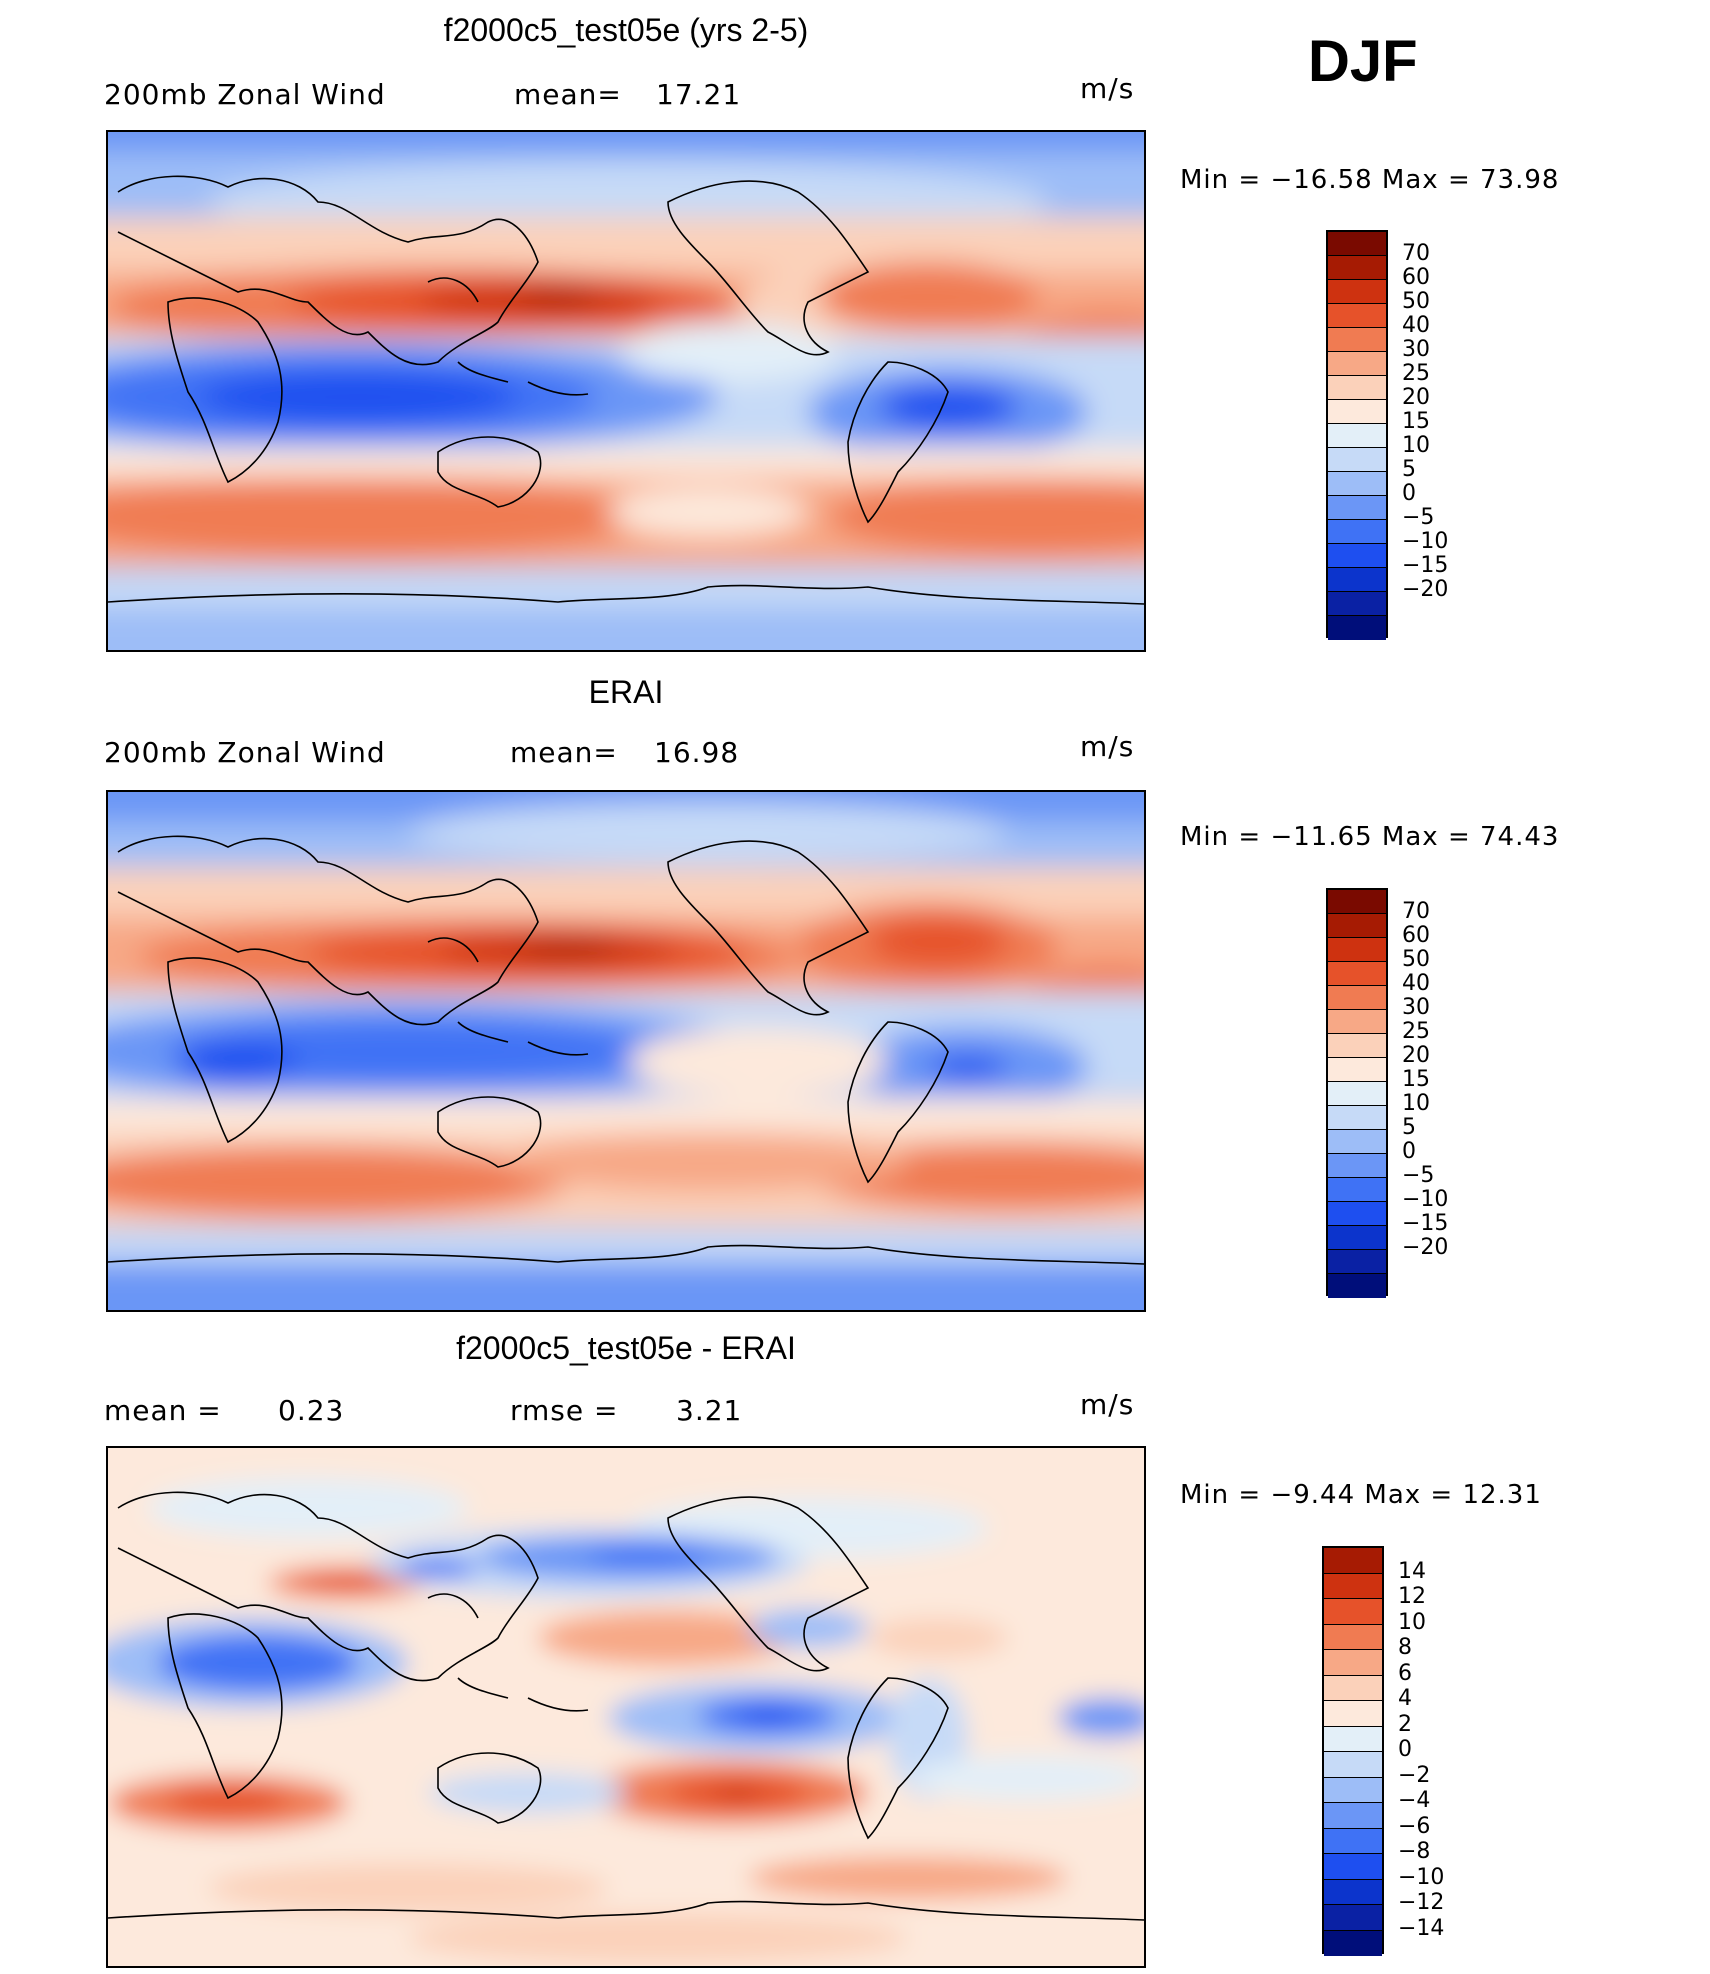  Describe the element at coordinates (697, 752) in the screenshot. I see `panel-2-mean-value: 16.98` at that location.